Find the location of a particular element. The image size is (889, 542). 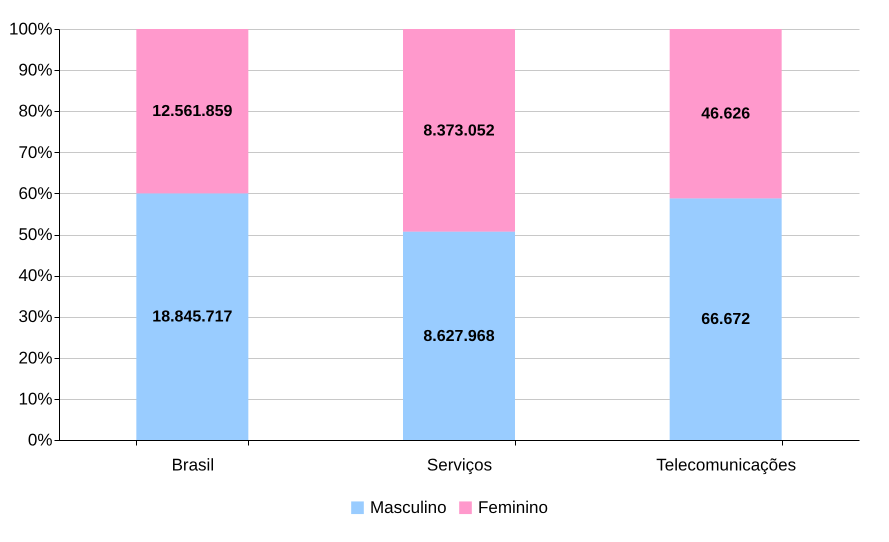

x-tick-label: Serviços is located at coordinates (459, 465).